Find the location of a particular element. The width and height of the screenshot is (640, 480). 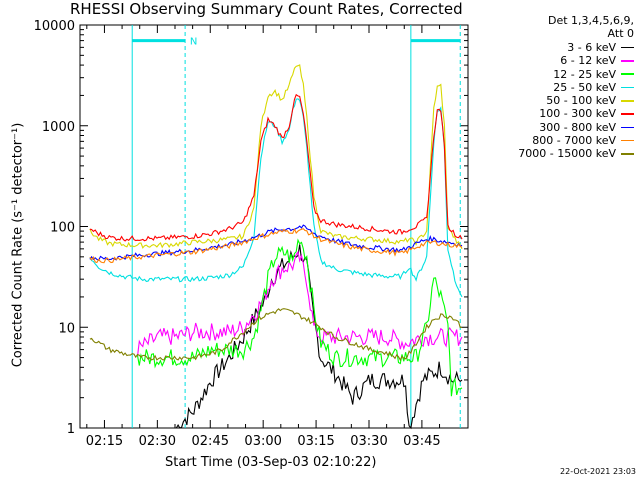

legend-label: 100 - 300 keV is located at coordinates (577, 114).